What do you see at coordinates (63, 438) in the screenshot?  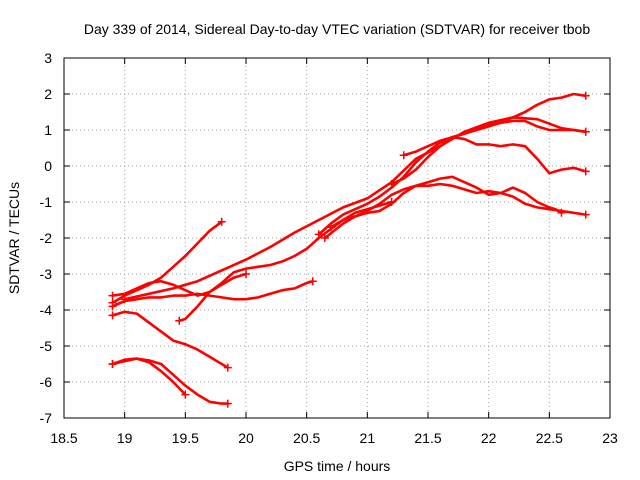 I see `x-tick-label: 18.5` at bounding box center [63, 438].